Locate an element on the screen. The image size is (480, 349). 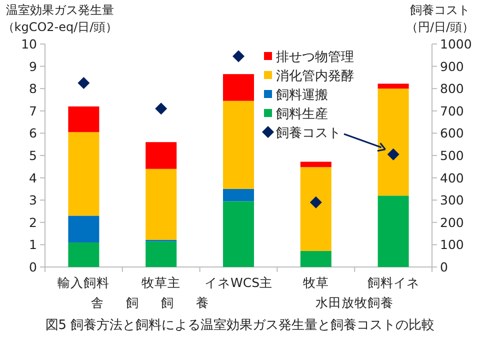
y2-tick-label: 500 is located at coordinates (452, 155).